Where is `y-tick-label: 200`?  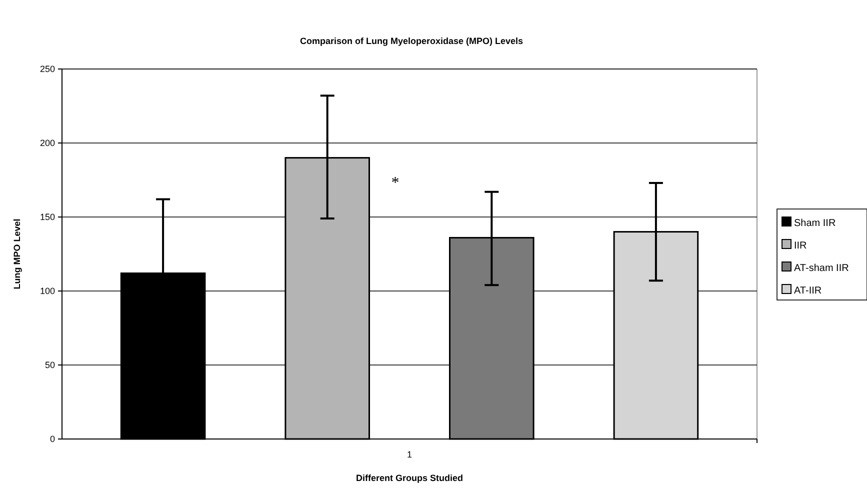 y-tick-label: 200 is located at coordinates (47, 143).